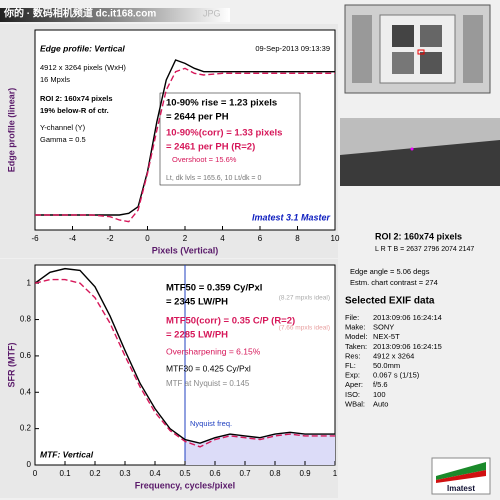  What do you see at coordinates (11, 130) in the screenshot?
I see `y-axis-label: Edge profile (linear)` at bounding box center [11, 130].